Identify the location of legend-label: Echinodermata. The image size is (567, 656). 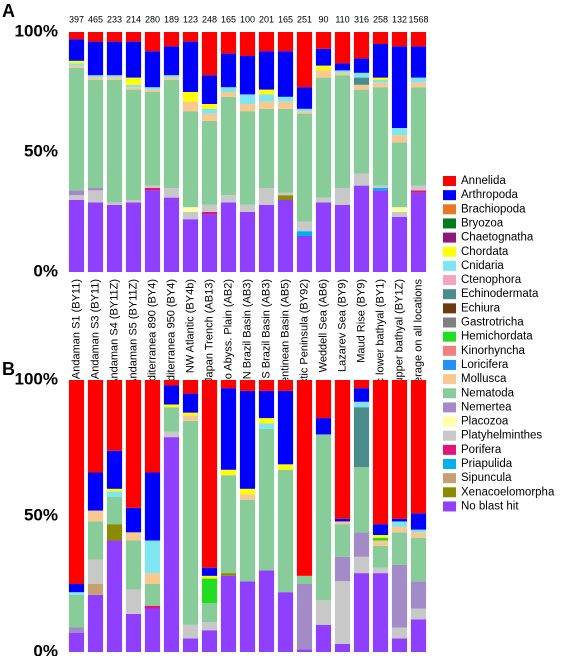
(500, 294).